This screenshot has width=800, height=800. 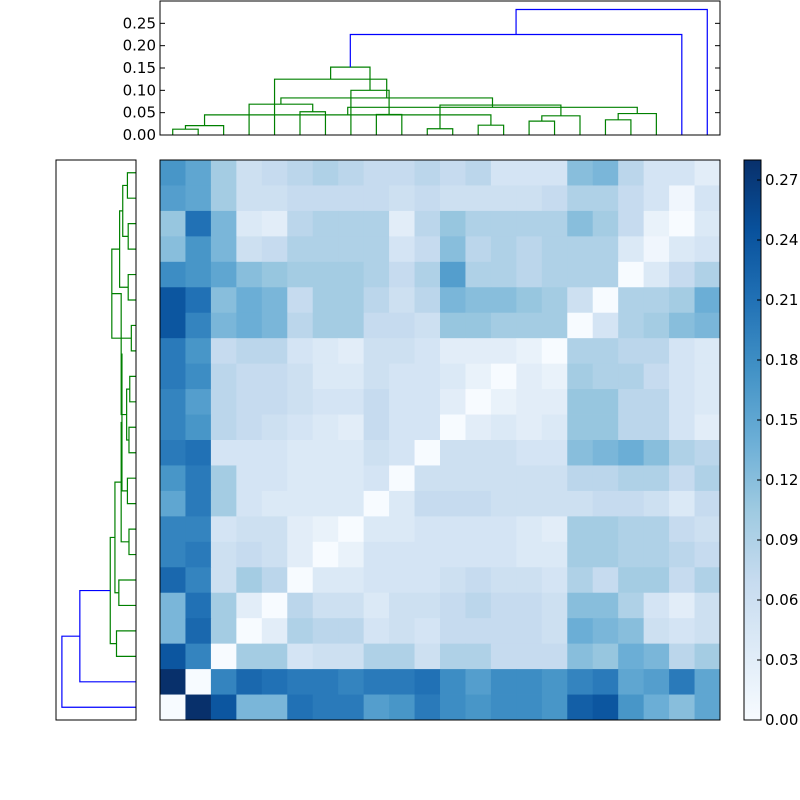 What do you see at coordinates (781, 360) in the screenshot?
I see `colorbar-tick-label: 0.18` at bounding box center [781, 360].